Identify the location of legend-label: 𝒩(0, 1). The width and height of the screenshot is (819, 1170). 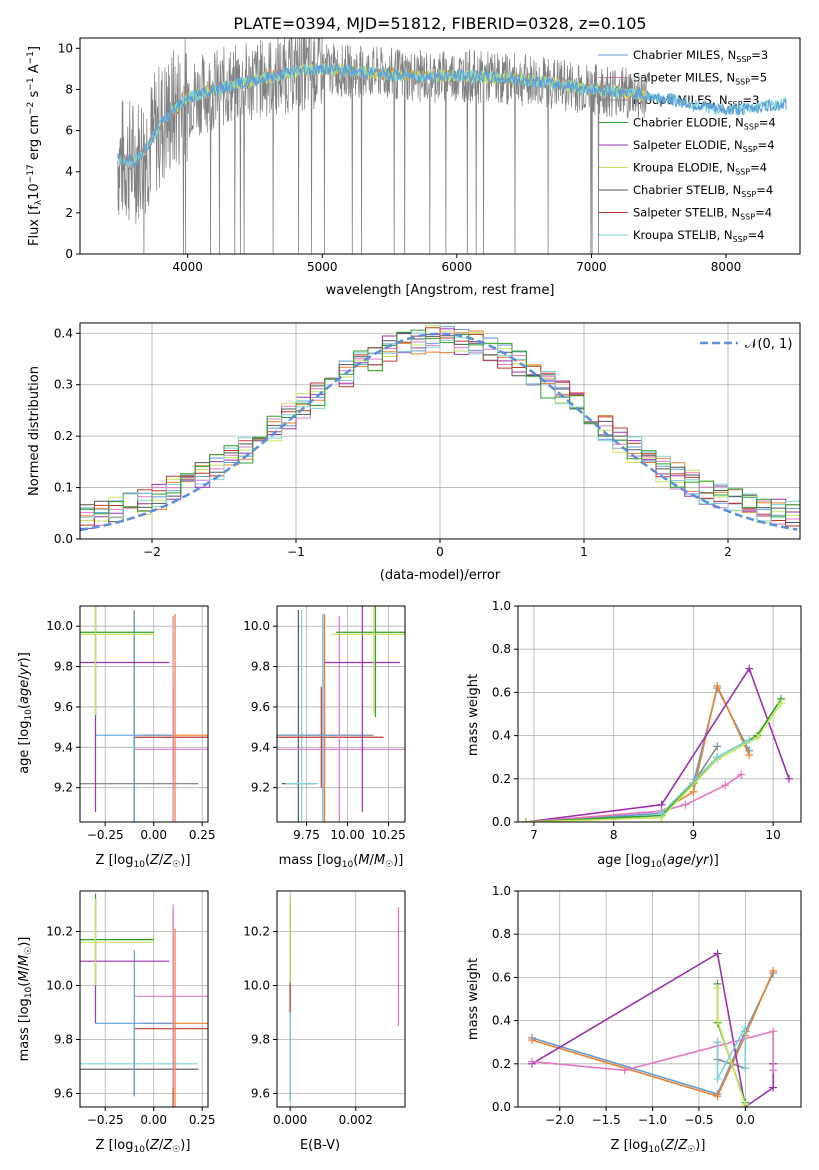
(768, 344).